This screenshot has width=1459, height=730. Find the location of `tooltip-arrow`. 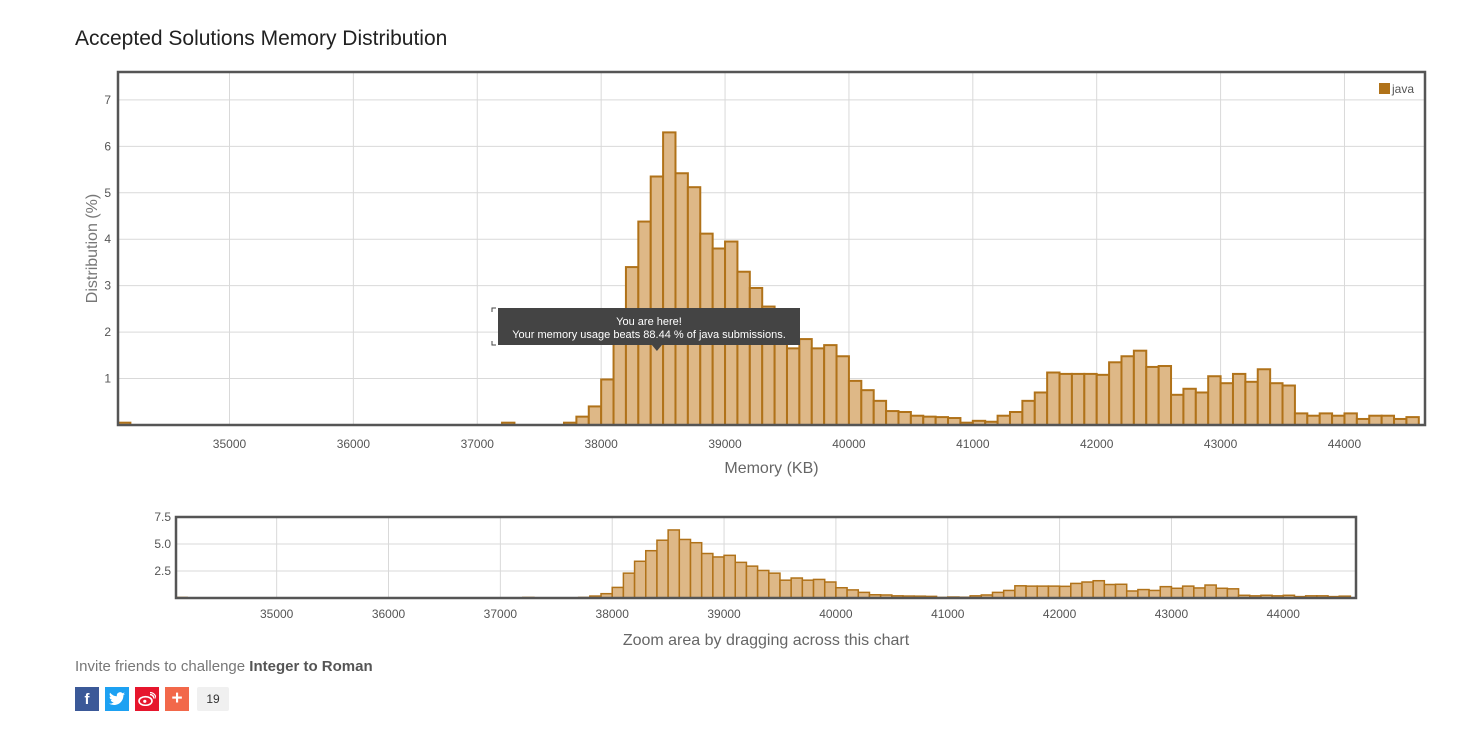

tooltip-arrow is located at coordinates (656, 348).